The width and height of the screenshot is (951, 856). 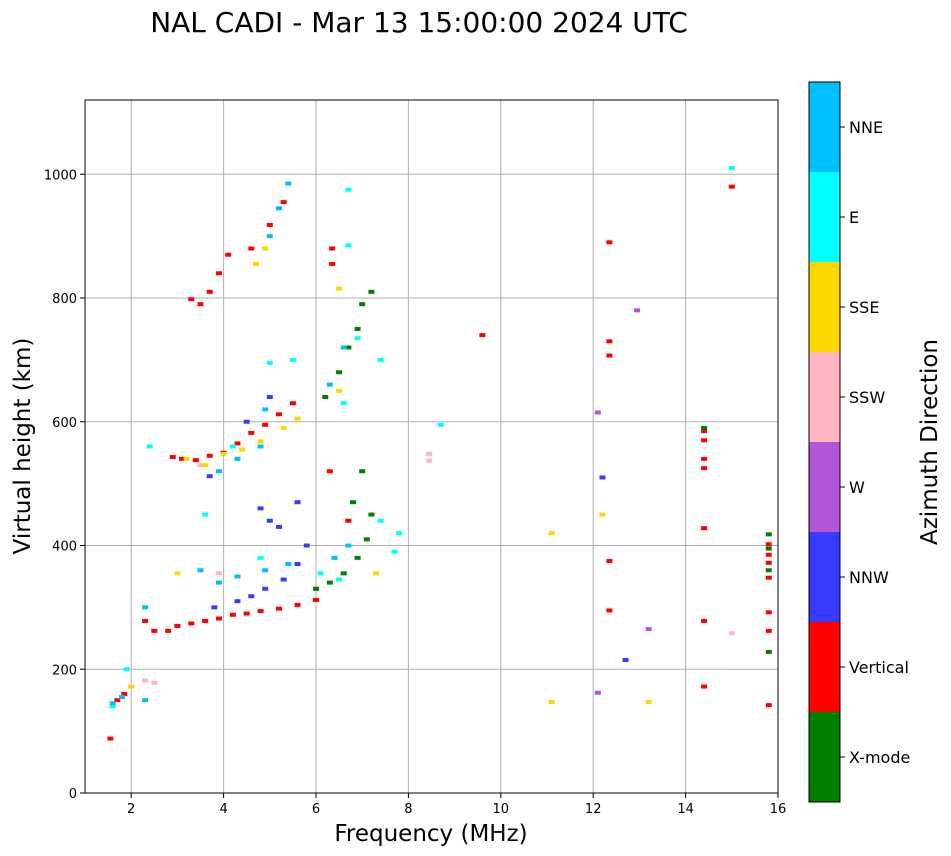 I want to click on x-tick-label: 12, so click(x=593, y=809).